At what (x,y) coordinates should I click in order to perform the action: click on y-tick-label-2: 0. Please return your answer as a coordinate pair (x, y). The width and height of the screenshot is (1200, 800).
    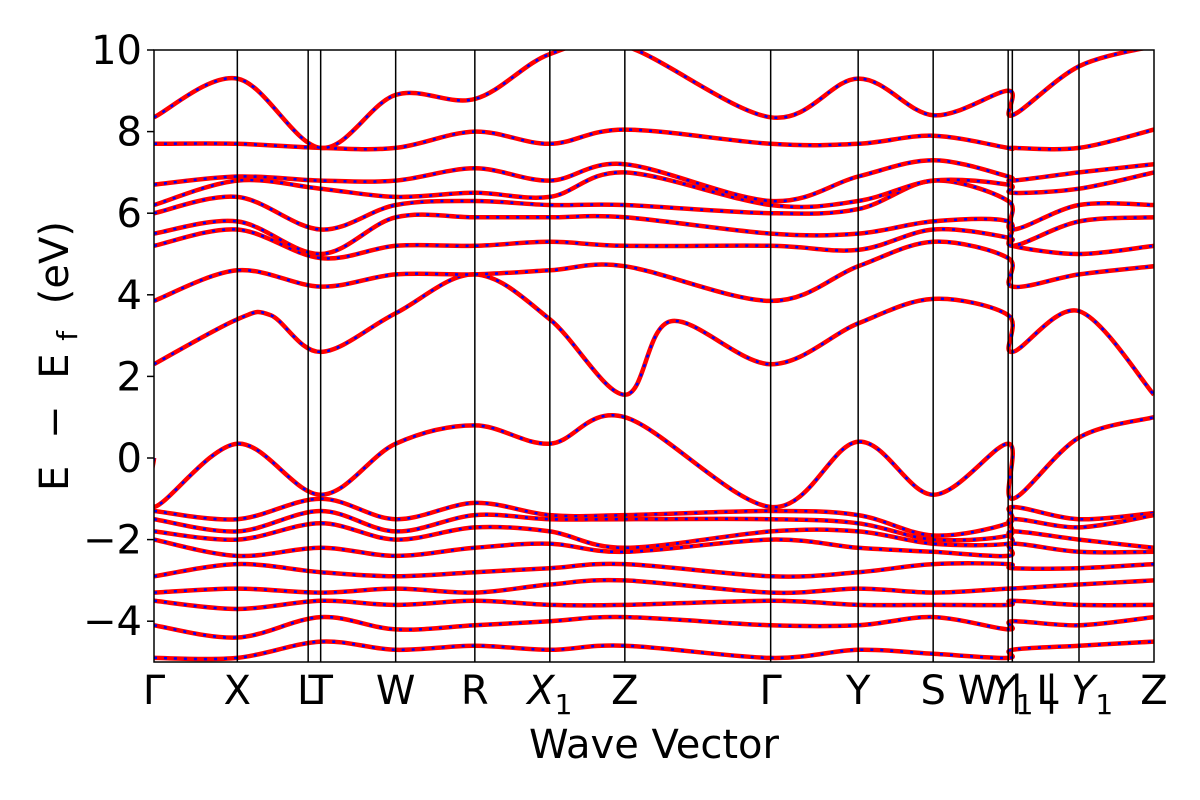
    Looking at the image, I should click on (129, 459).